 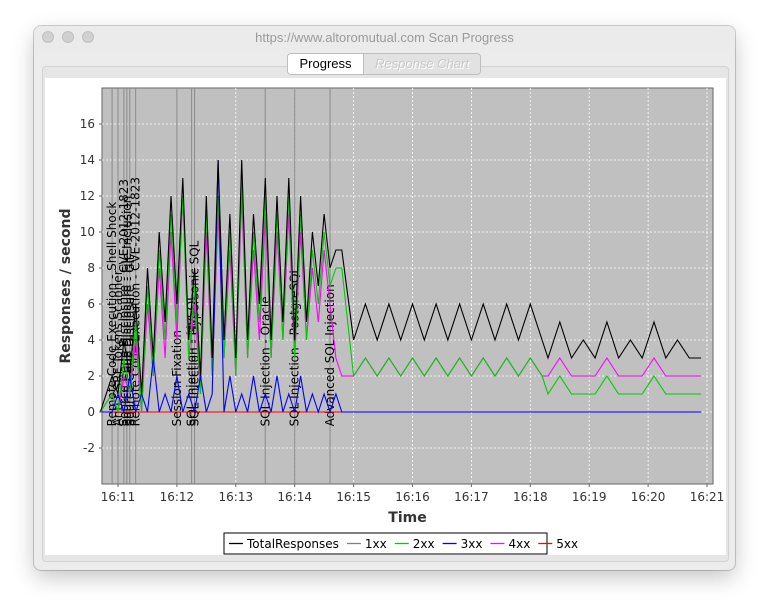 What do you see at coordinates (330, 355) in the screenshot?
I see `annotation-label: Advanced SQL Injection` at bounding box center [330, 355].